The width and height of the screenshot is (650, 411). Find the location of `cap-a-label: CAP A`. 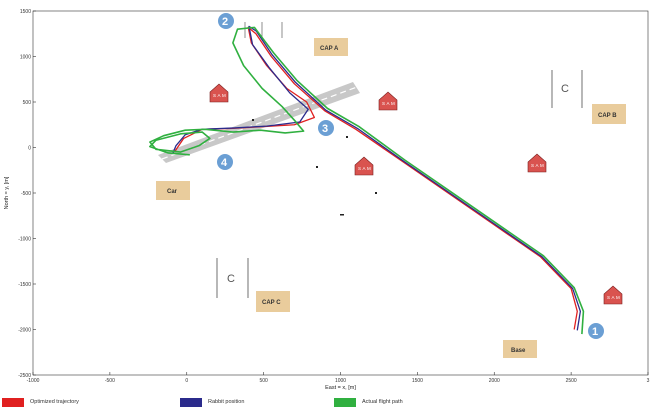

cap-a-label: CAP A is located at coordinates (329, 49).